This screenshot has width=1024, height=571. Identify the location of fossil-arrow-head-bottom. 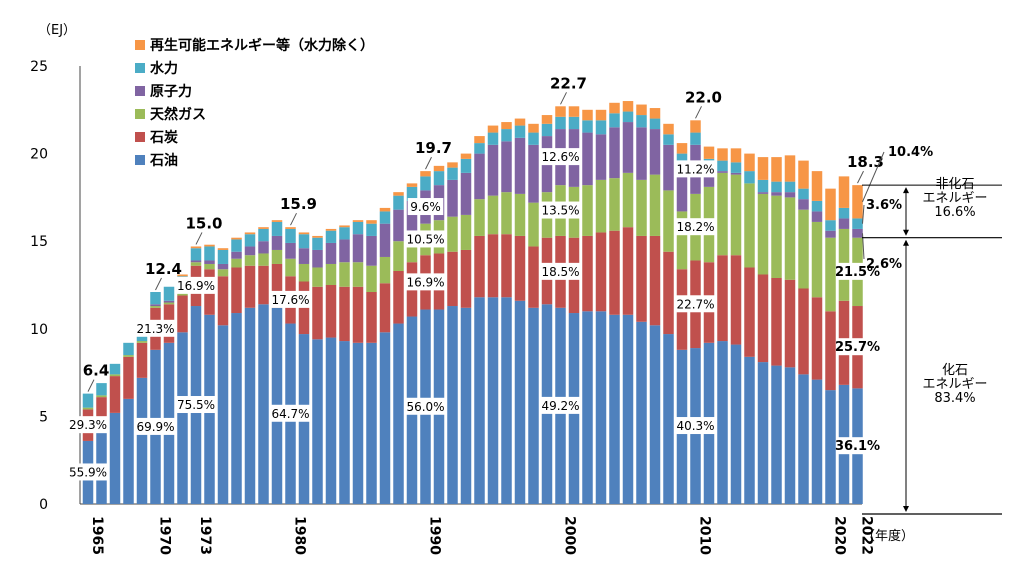
(906, 509).